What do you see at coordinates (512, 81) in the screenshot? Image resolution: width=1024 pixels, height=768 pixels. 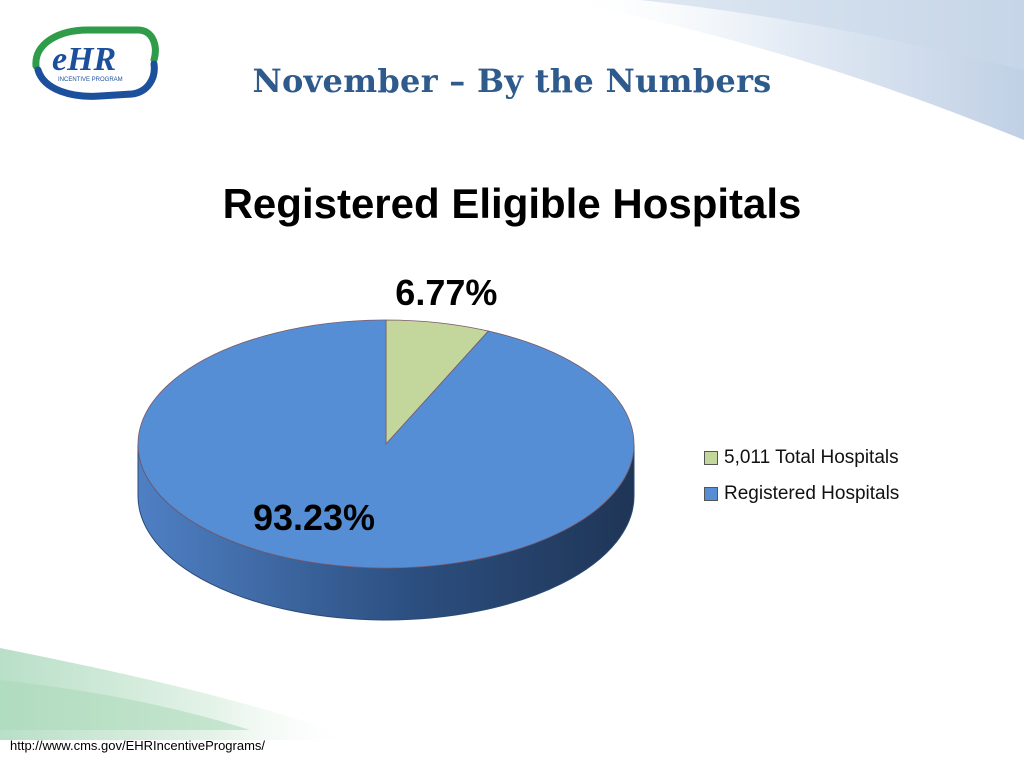 I see `slide-title: November – By the Numbers` at bounding box center [512, 81].